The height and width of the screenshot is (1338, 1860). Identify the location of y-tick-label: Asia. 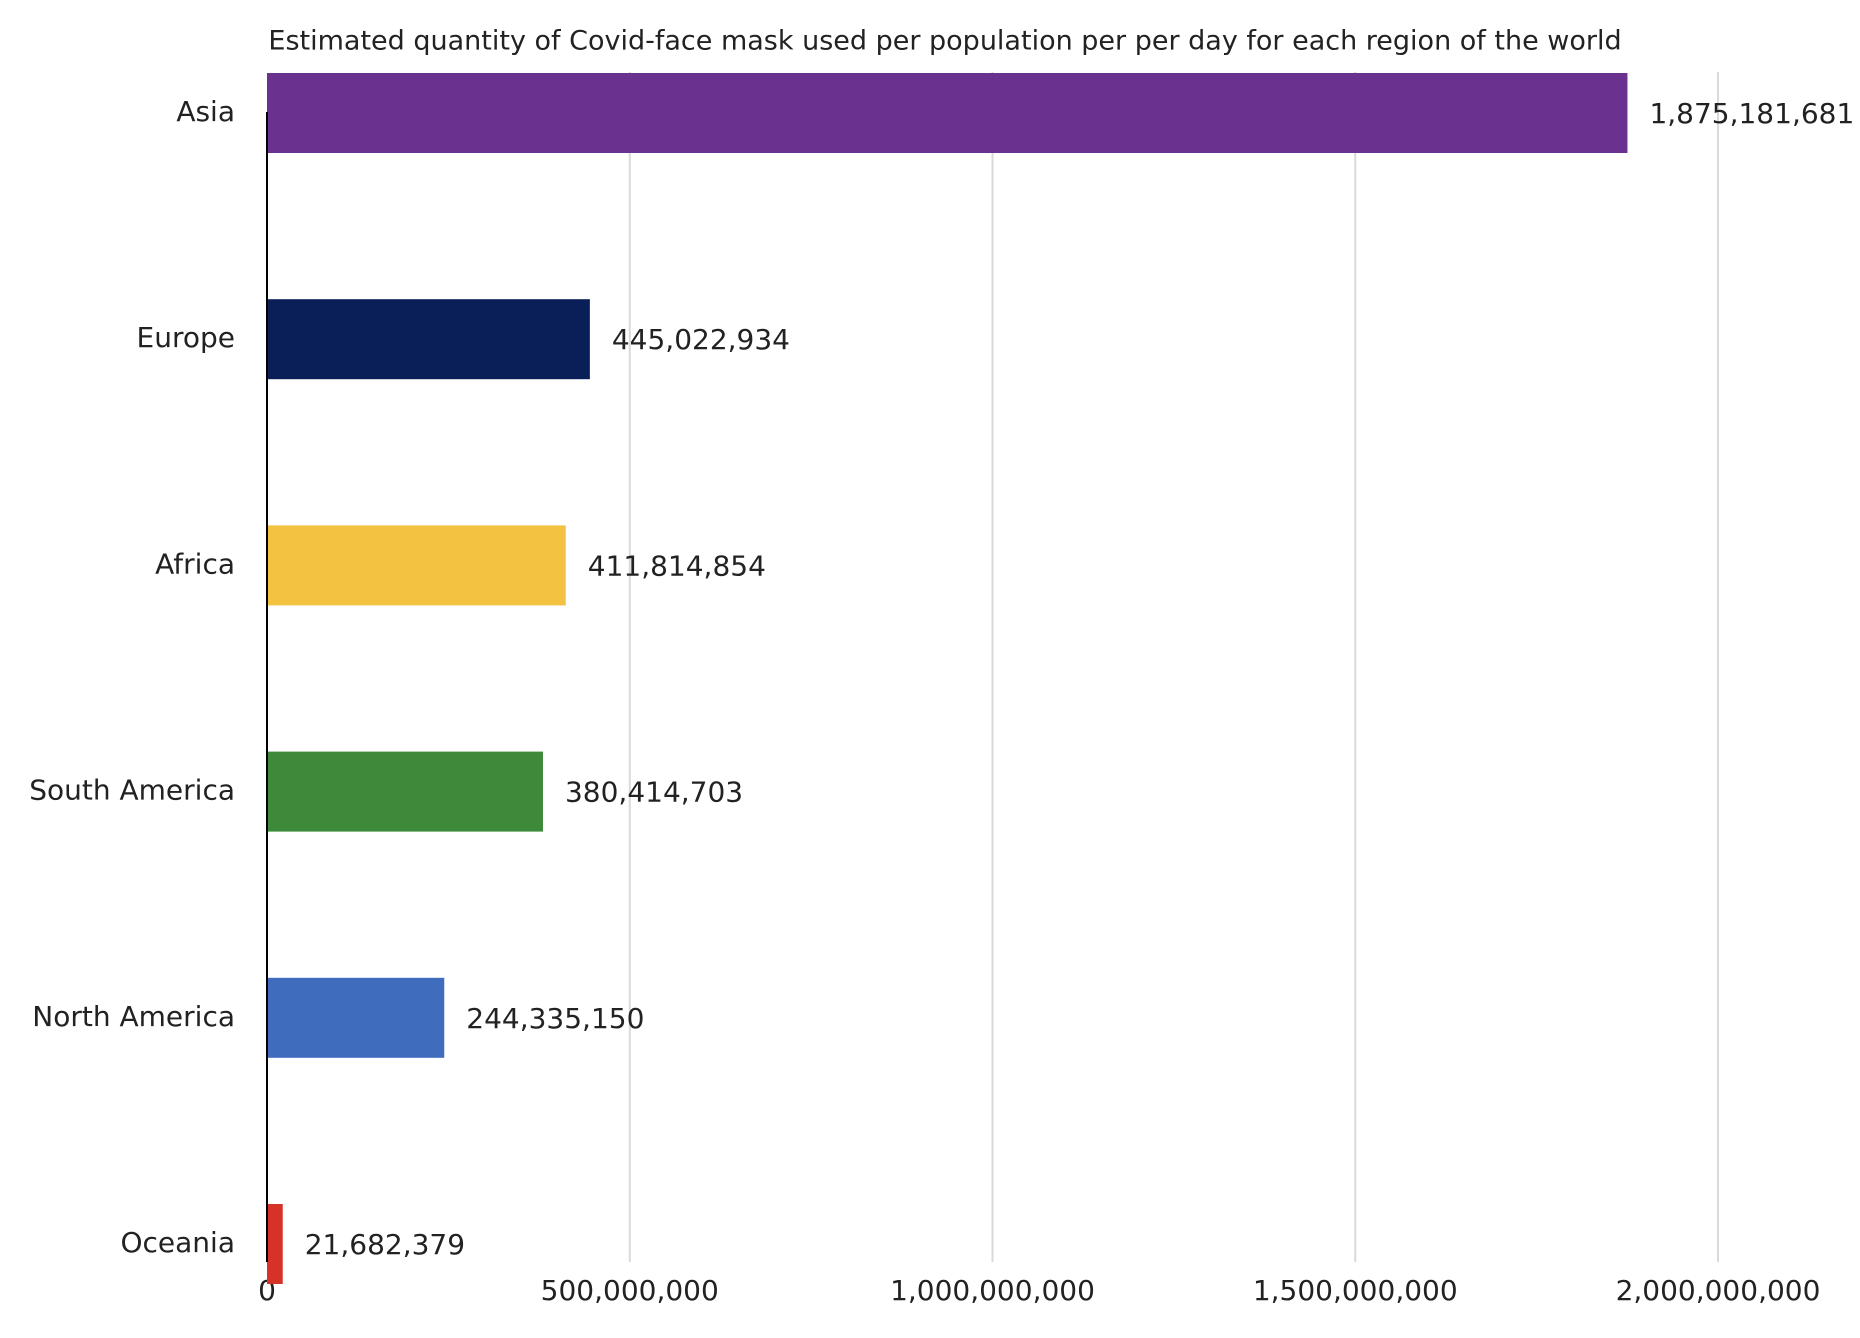
(205, 111).